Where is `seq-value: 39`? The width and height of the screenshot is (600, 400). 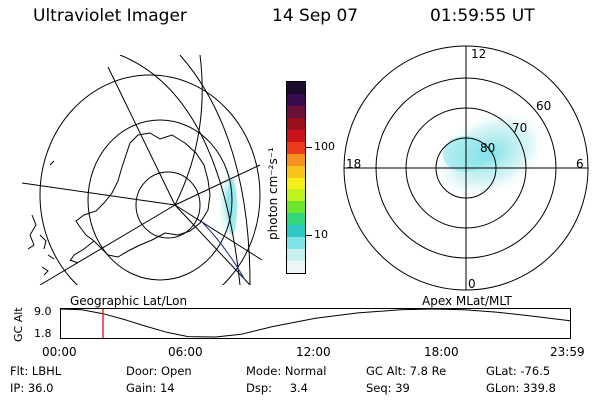
seq-value: 39 is located at coordinates (402, 388).